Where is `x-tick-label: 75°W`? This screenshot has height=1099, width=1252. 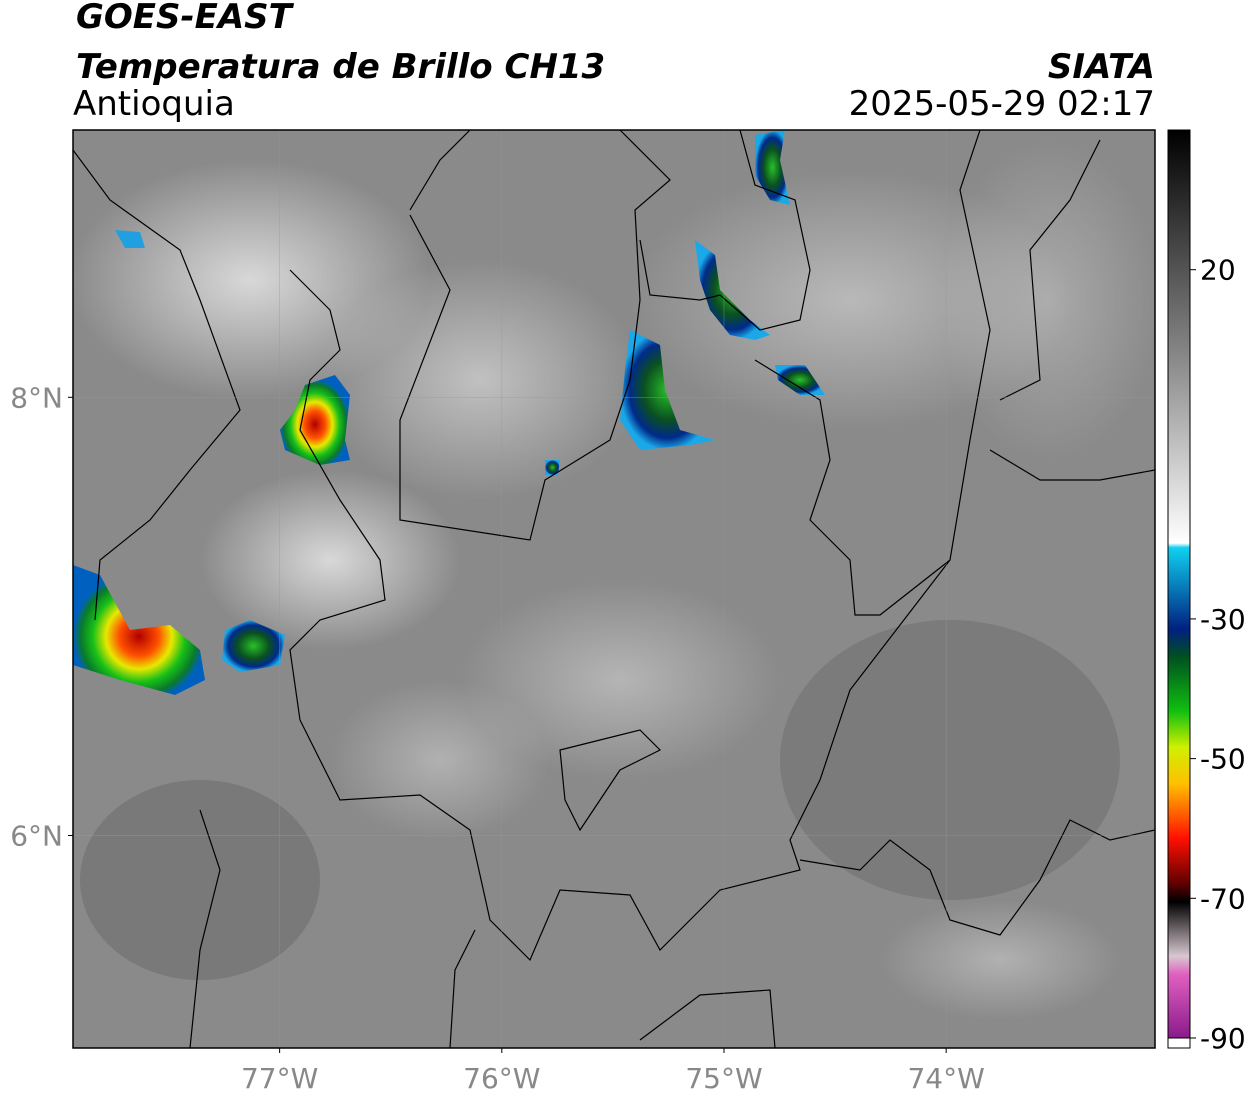
x-tick-label: 75°W is located at coordinates (723, 1078).